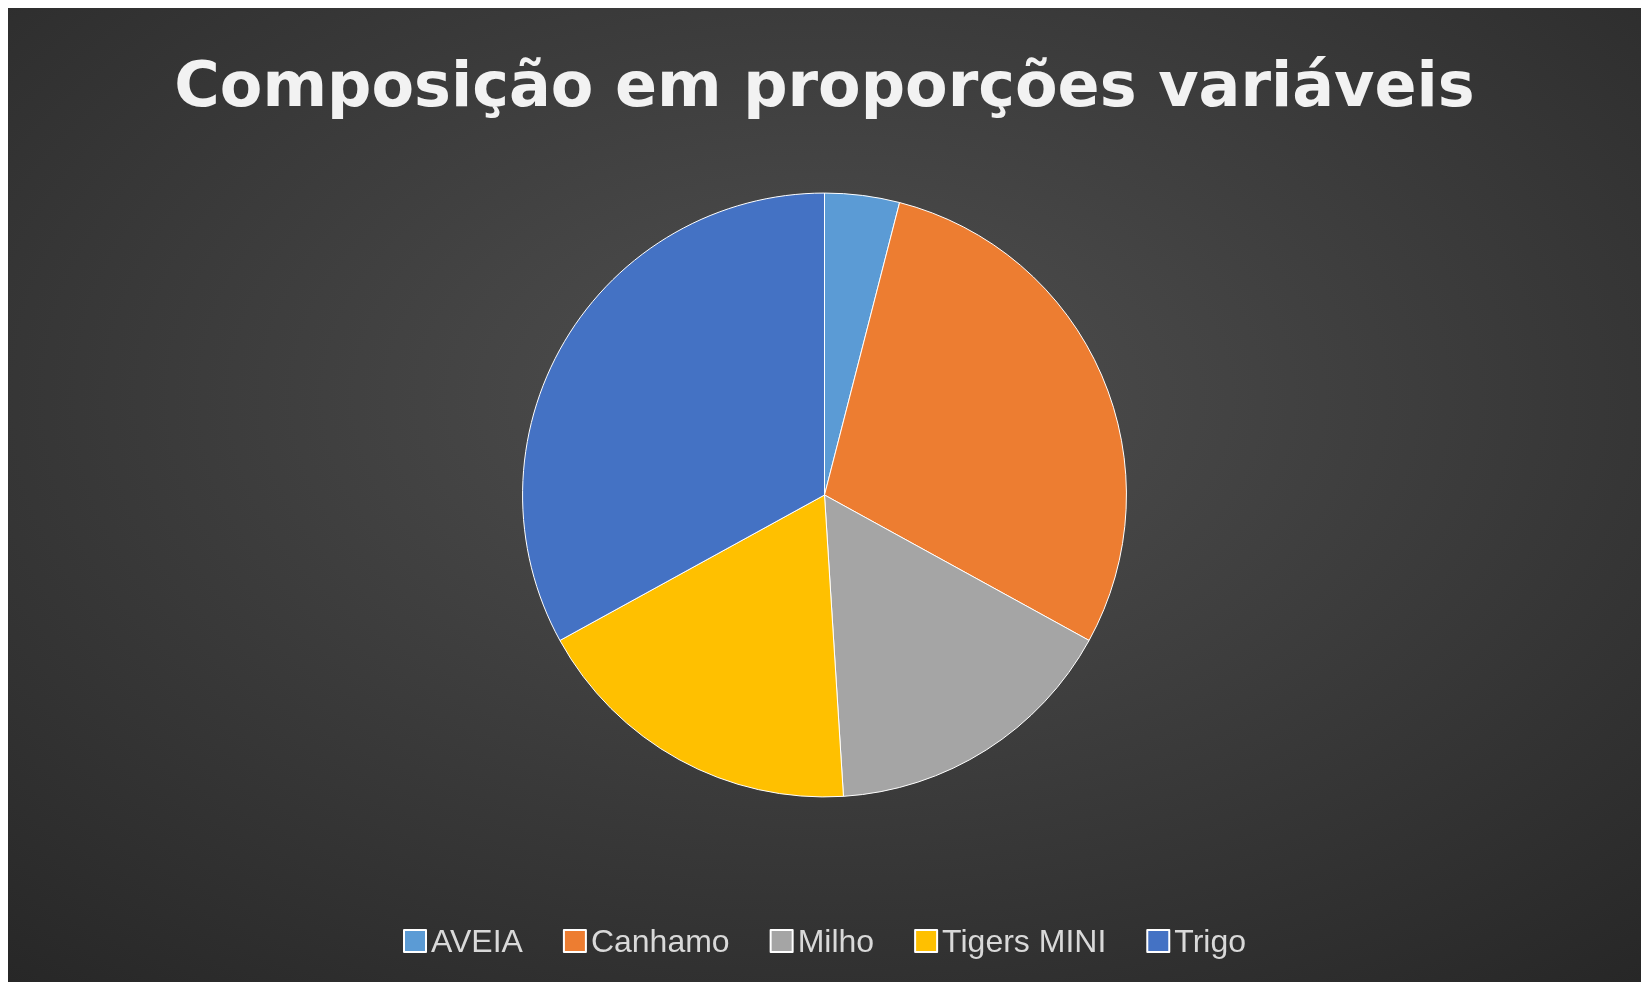 The height and width of the screenshot is (990, 1649). Describe the element at coordinates (836, 941) in the screenshot. I see `legend-label: Milho` at that location.